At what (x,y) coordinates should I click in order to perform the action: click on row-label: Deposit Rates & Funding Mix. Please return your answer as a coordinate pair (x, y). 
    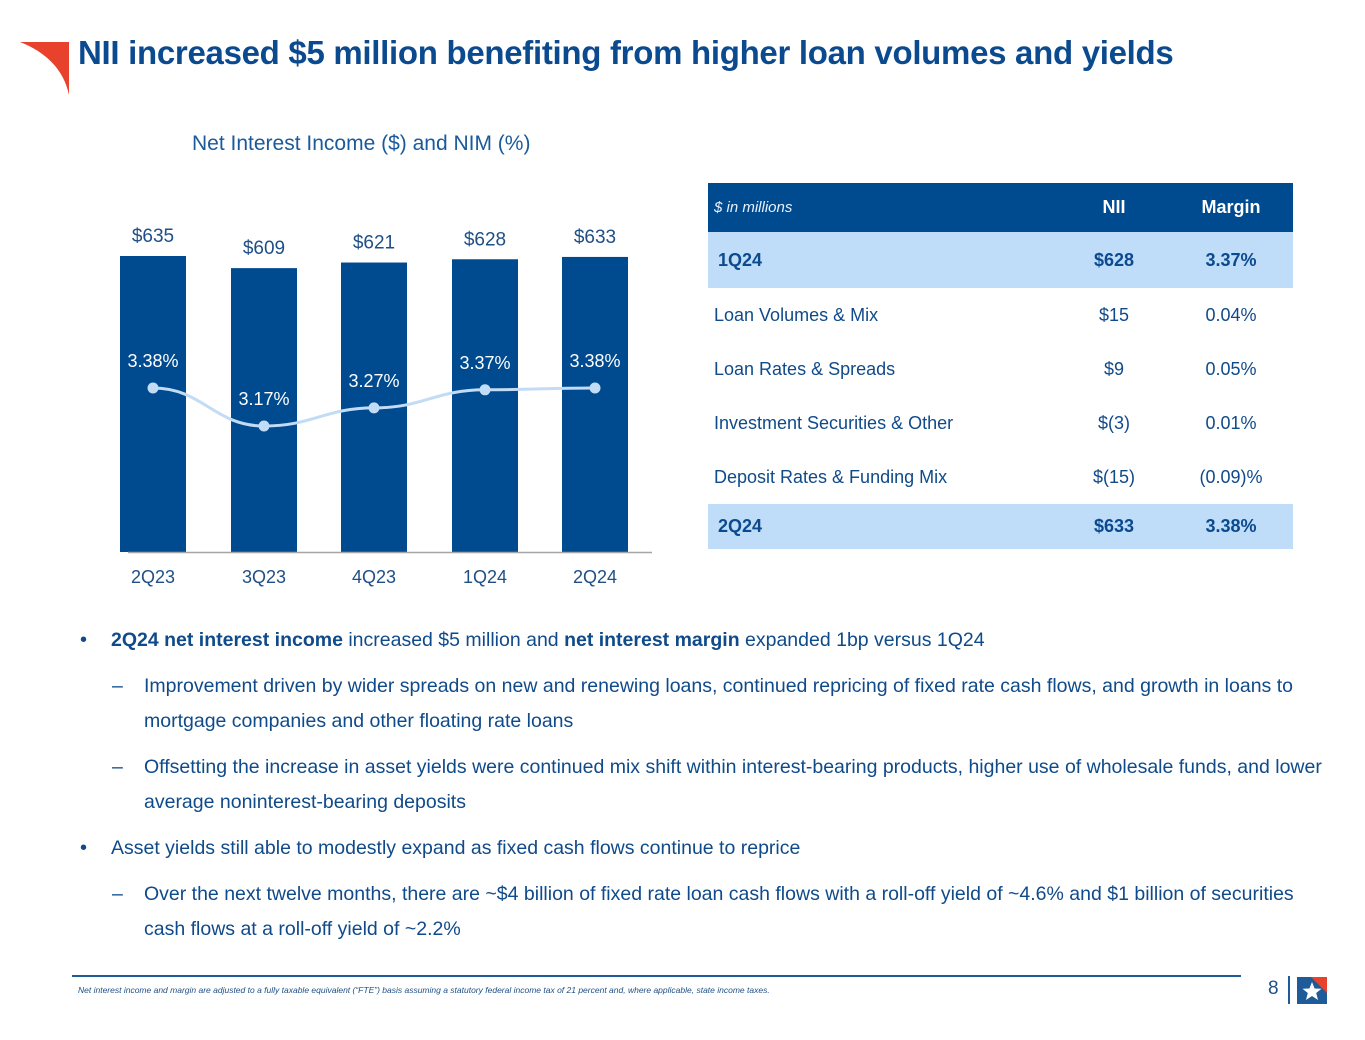
    Looking at the image, I should click on (831, 476).